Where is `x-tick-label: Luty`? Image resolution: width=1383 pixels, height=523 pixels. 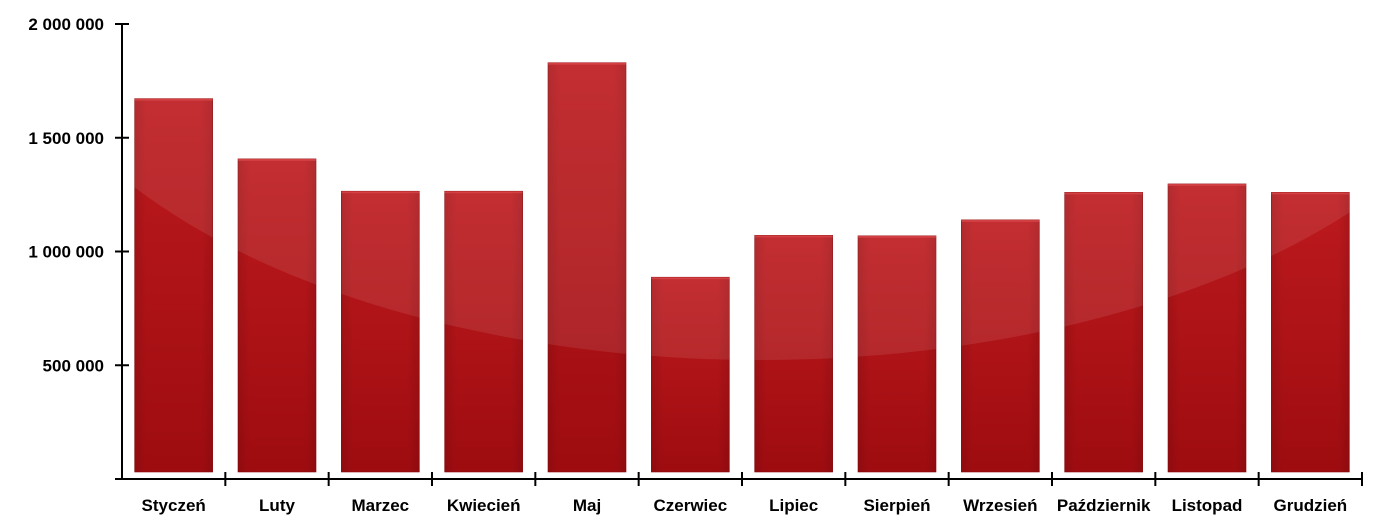
x-tick-label: Luty is located at coordinates (277, 505).